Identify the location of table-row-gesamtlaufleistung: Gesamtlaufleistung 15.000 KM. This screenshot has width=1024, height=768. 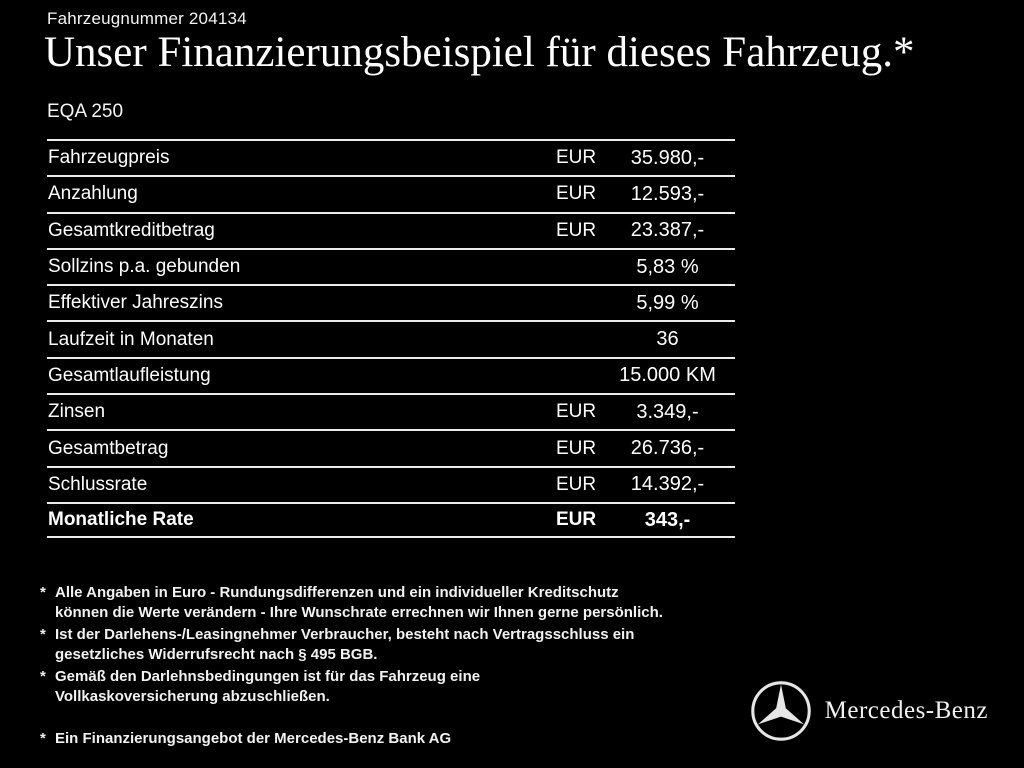
(391, 374).